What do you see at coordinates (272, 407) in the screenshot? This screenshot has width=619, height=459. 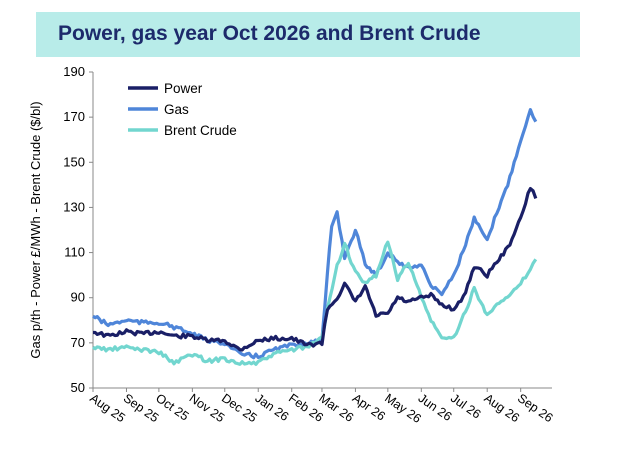 I see `x-tick-label: Jan 26` at bounding box center [272, 407].